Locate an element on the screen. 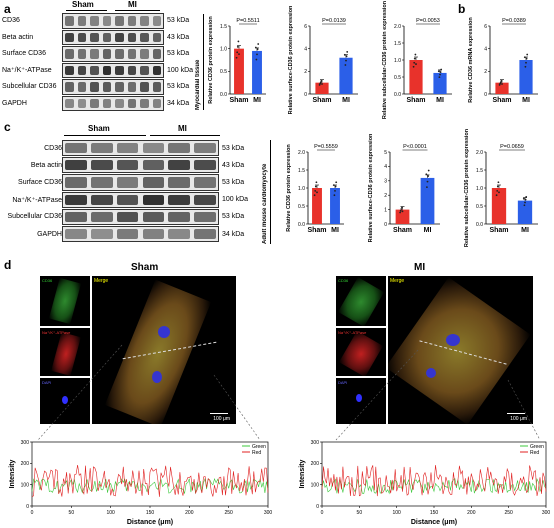  blot-row-name: Na⁺/K⁺-ATPase is located at coordinates (37, 200).